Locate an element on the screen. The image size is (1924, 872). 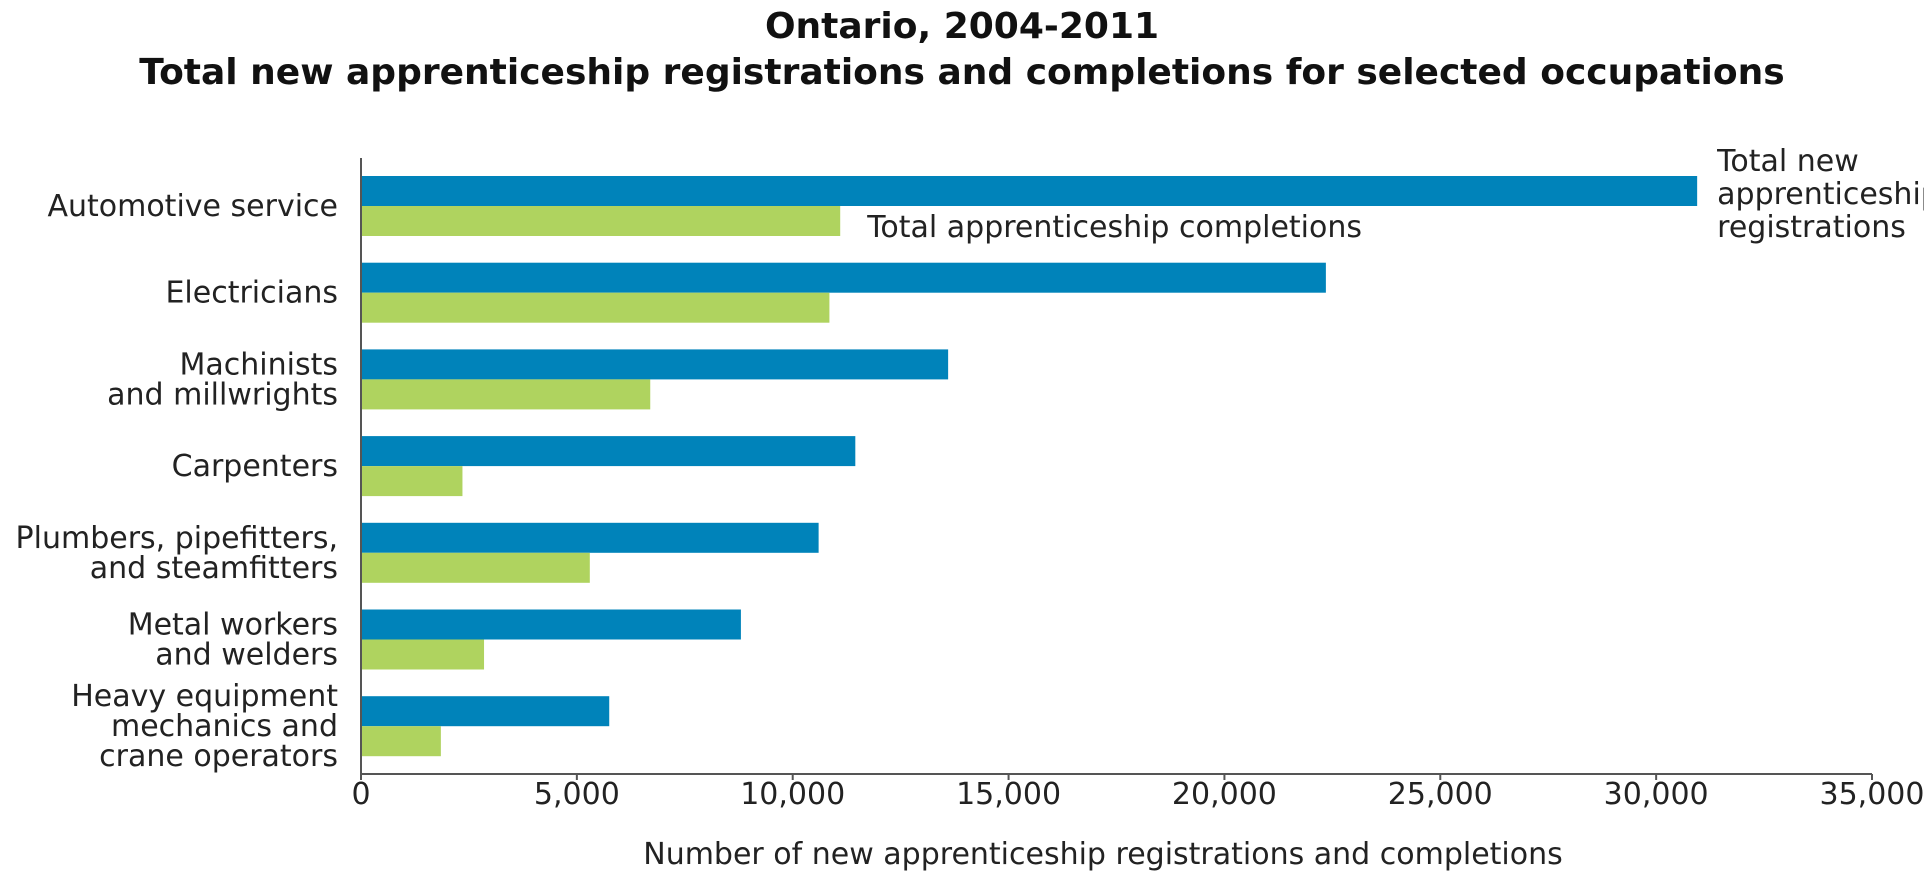
x-tick-label: 30,000 is located at coordinates (1656, 794).